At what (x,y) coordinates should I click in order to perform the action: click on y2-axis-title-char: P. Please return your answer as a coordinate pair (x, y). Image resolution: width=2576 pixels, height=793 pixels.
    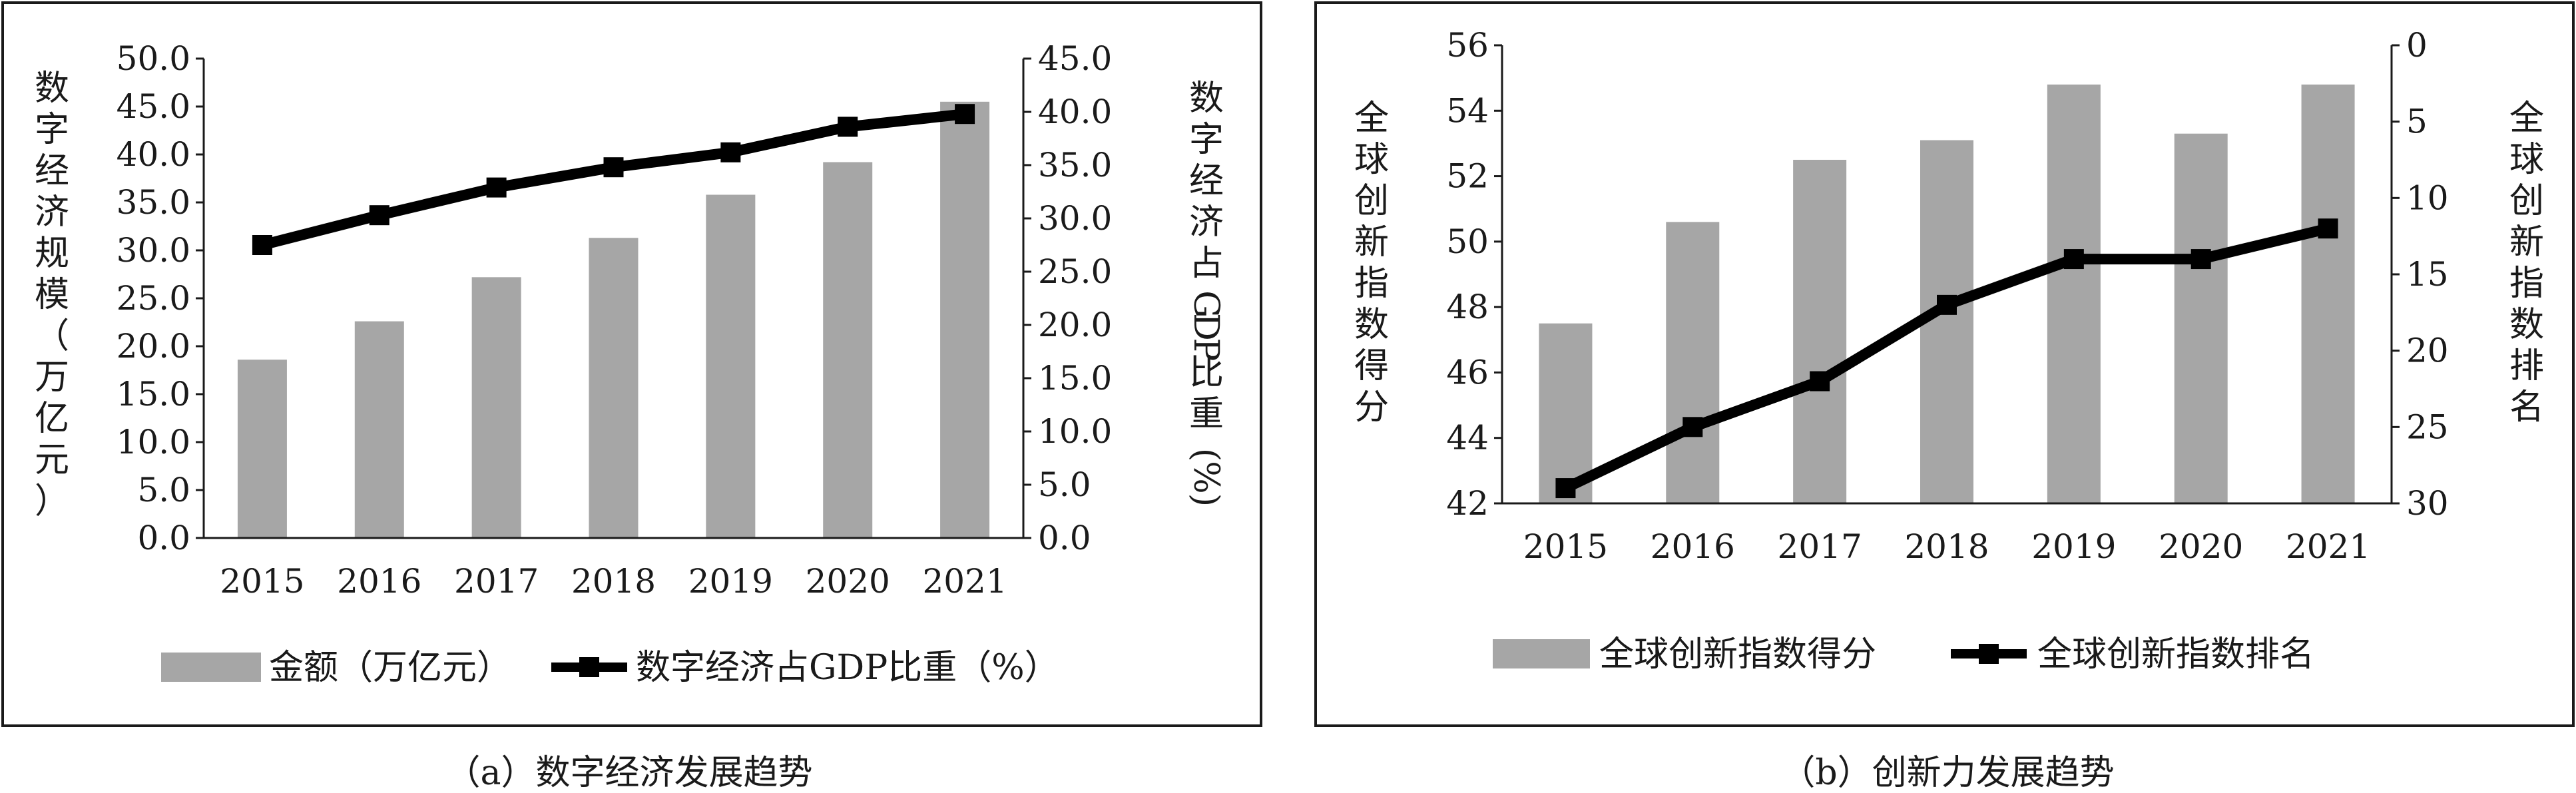
    Looking at the image, I should click on (1206, 350).